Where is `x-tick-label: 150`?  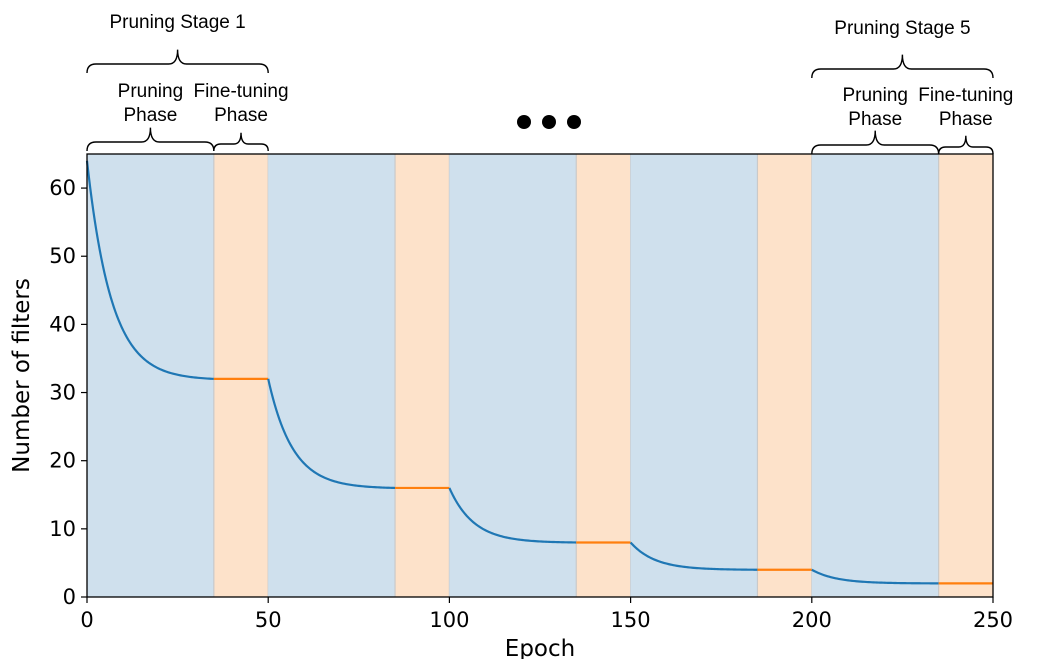 x-tick-label: 150 is located at coordinates (631, 620).